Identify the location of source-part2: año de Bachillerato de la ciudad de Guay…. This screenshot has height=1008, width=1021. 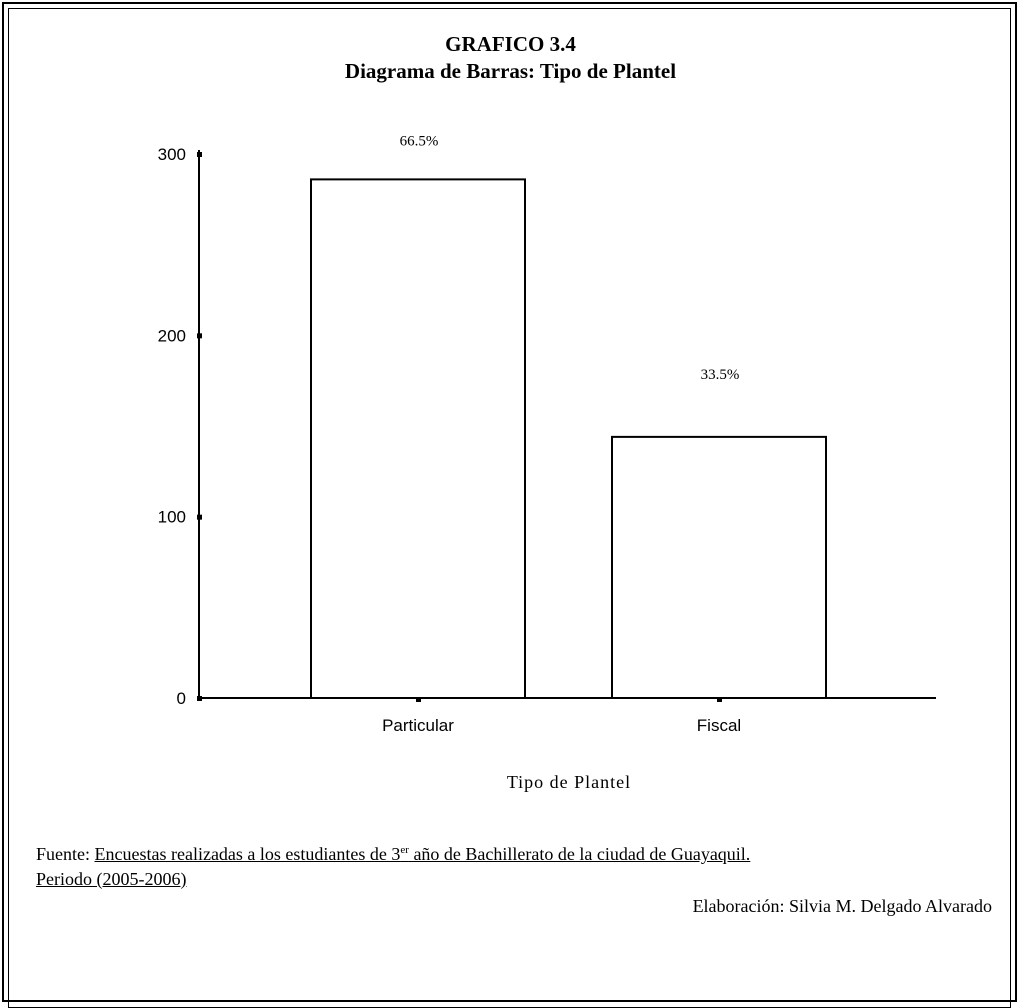
(579, 854).